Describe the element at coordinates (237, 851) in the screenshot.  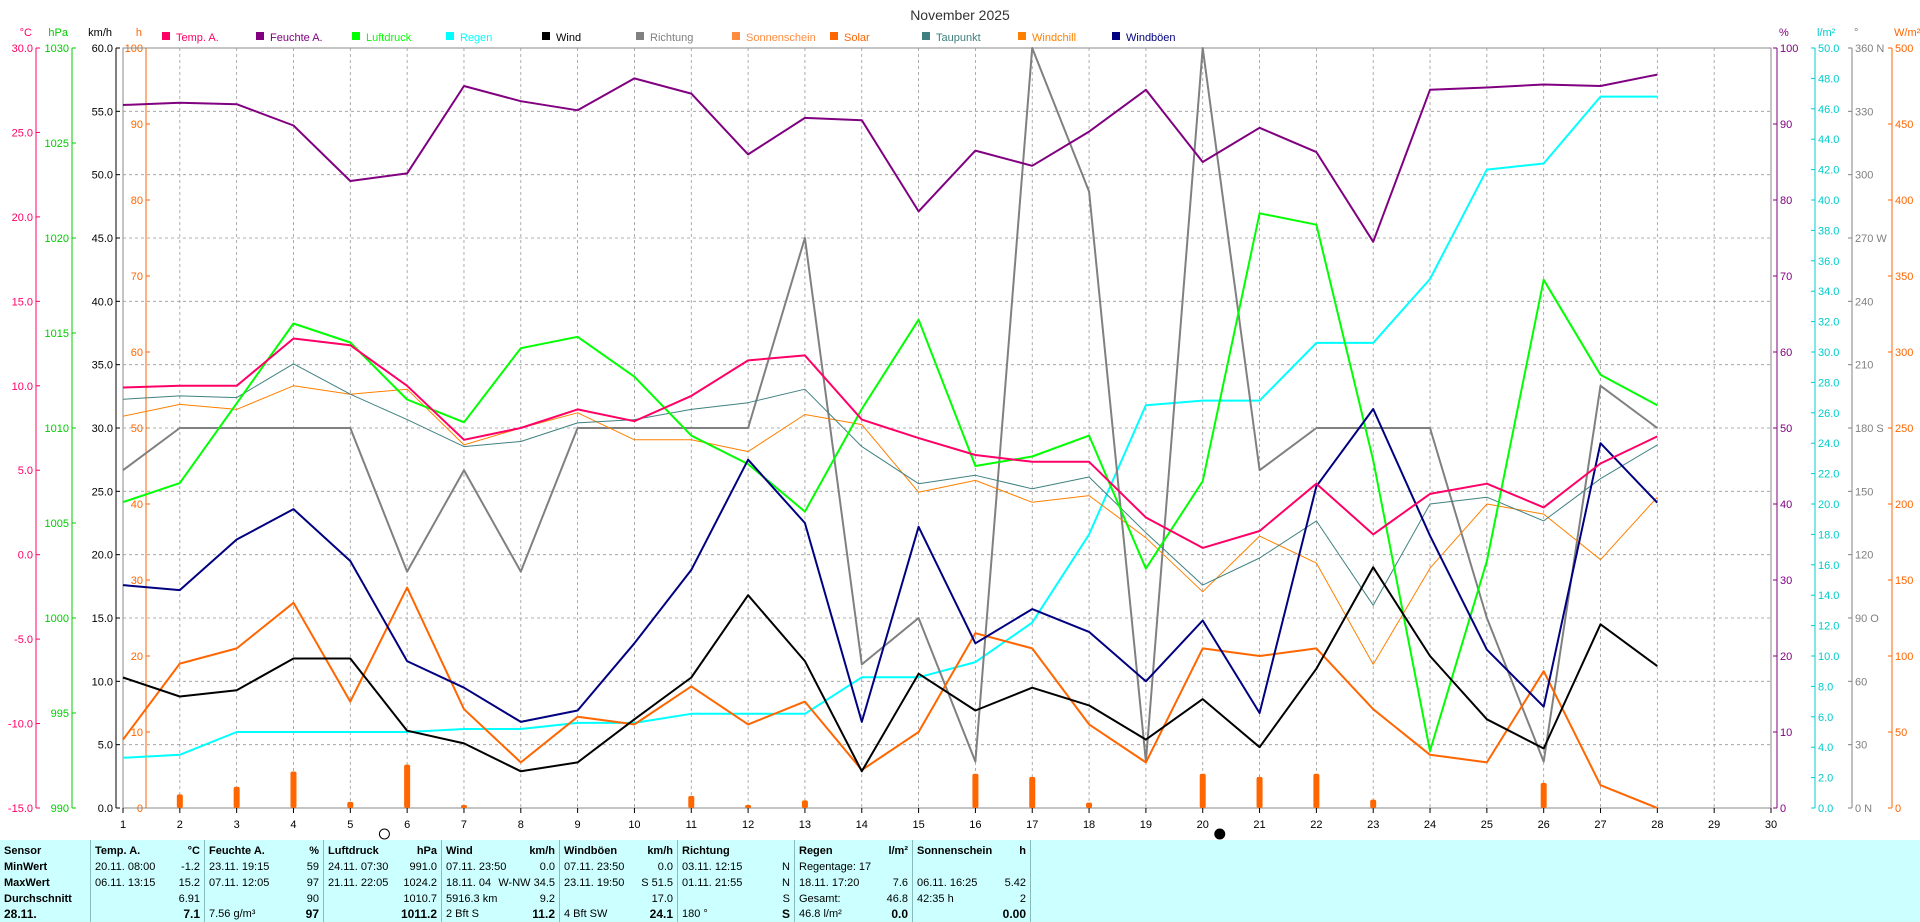
I see `hum-title: Feuchte A.` at that location.